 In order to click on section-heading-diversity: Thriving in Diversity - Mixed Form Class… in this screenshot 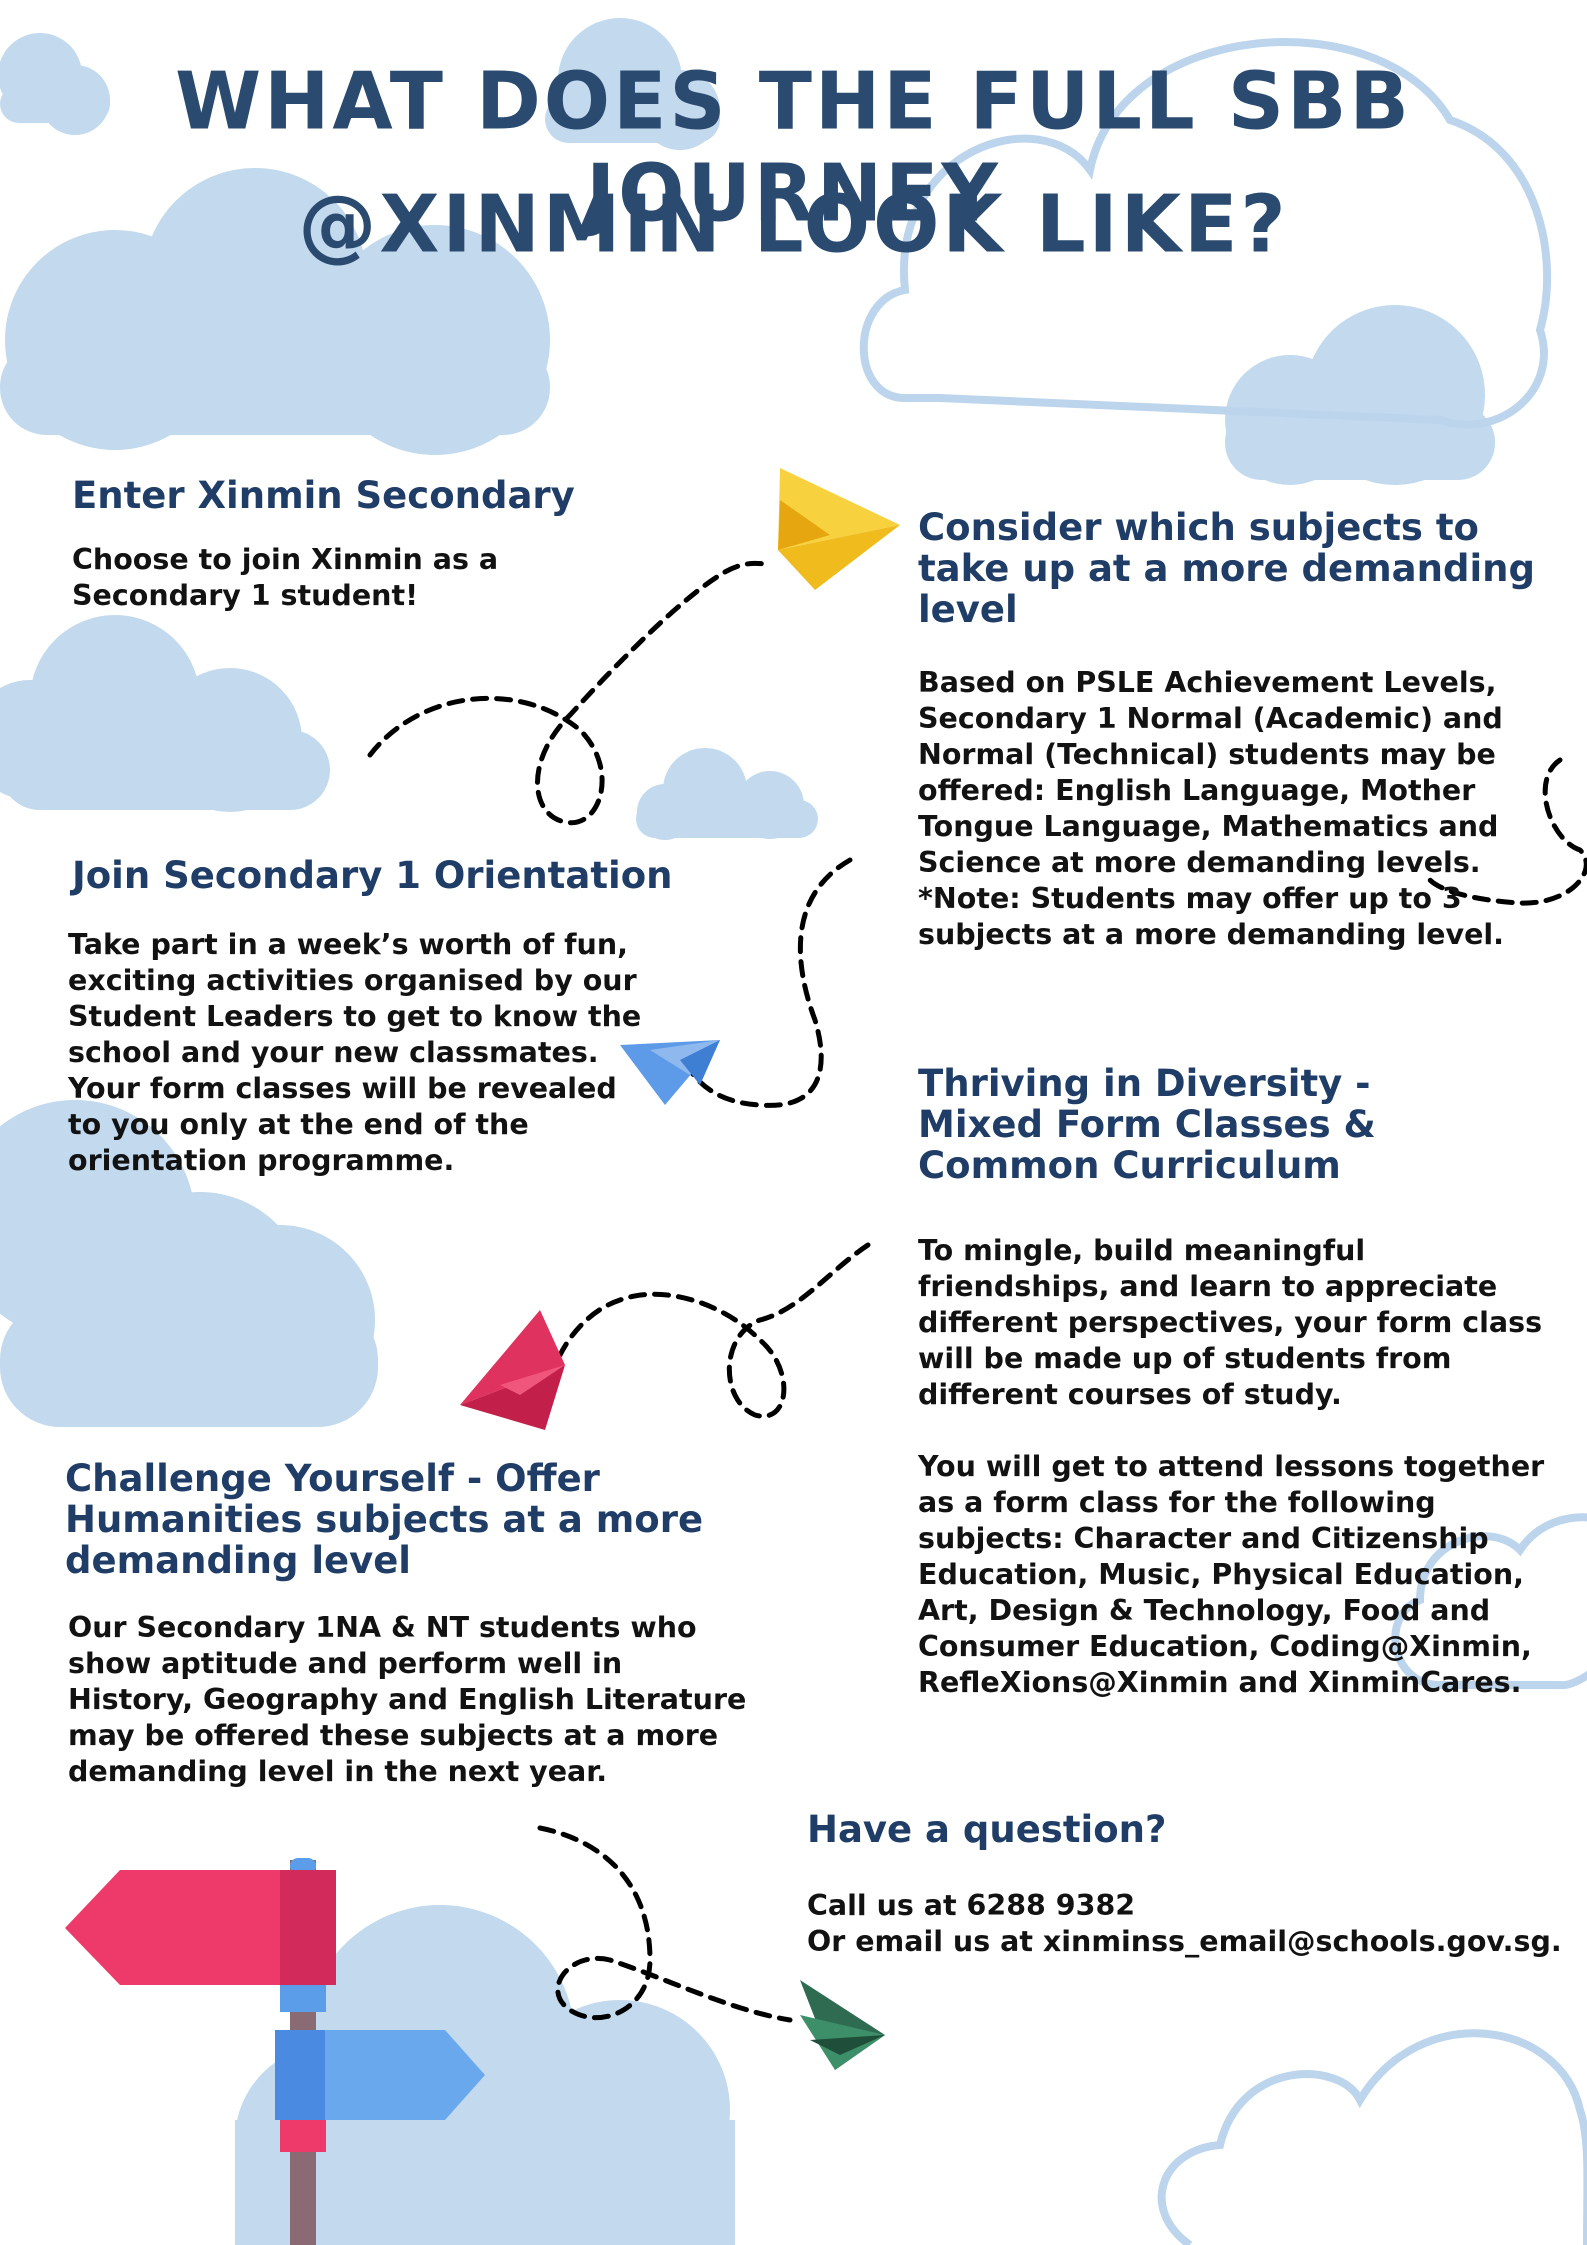, I will do `click(1147, 1124)`.